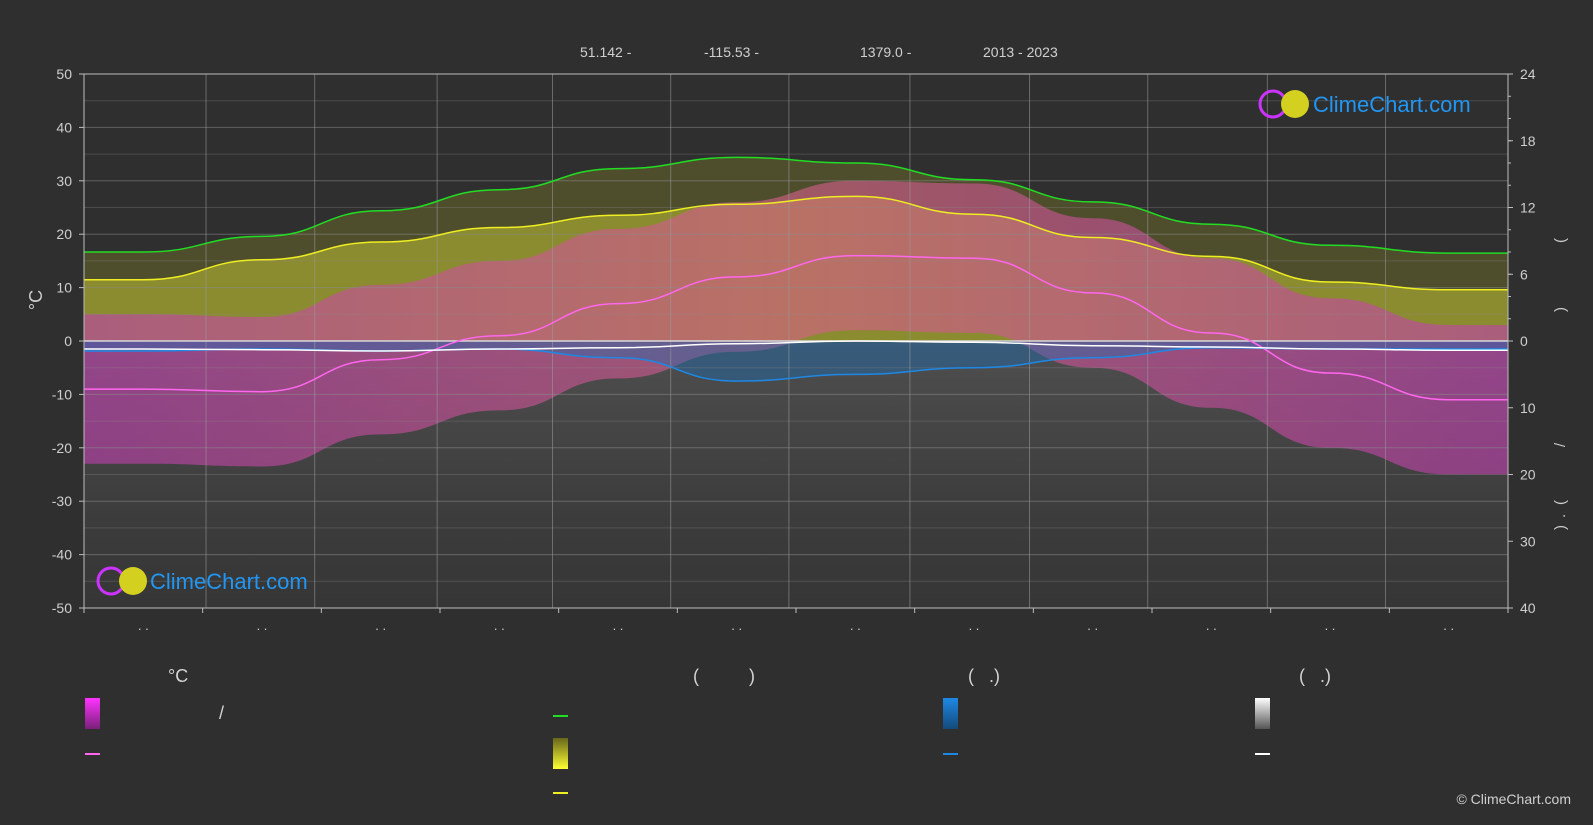  Describe the element at coordinates (1528, 208) in the screenshot. I see `right-tick-label: 12` at that location.